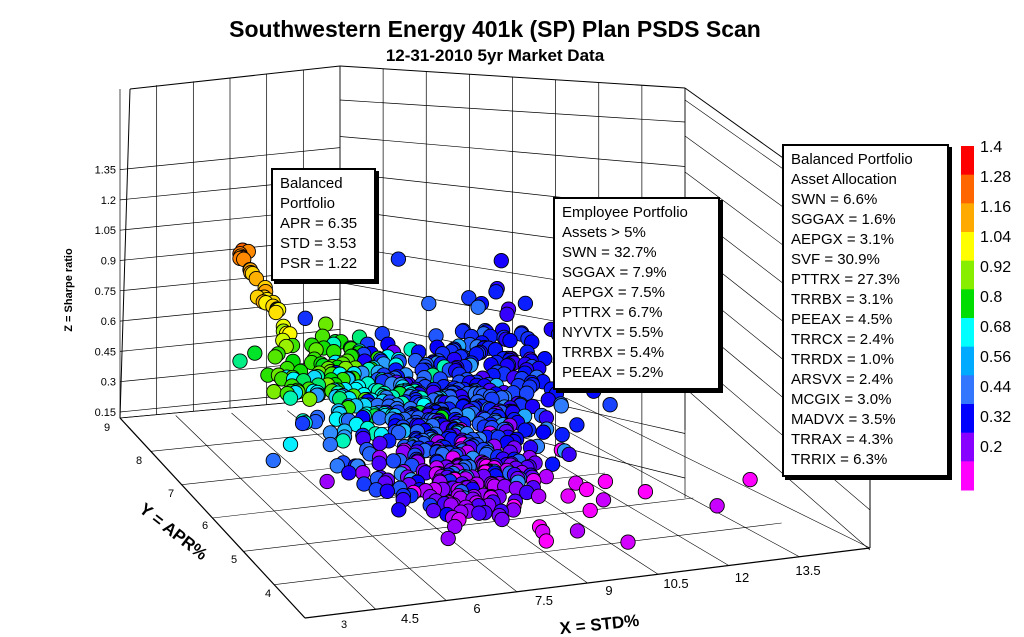 Image resolution: width=1024 pixels, height=637 pixels. Describe the element at coordinates (995, 327) in the screenshot. I see `colorbar-label: 0.68` at that location.